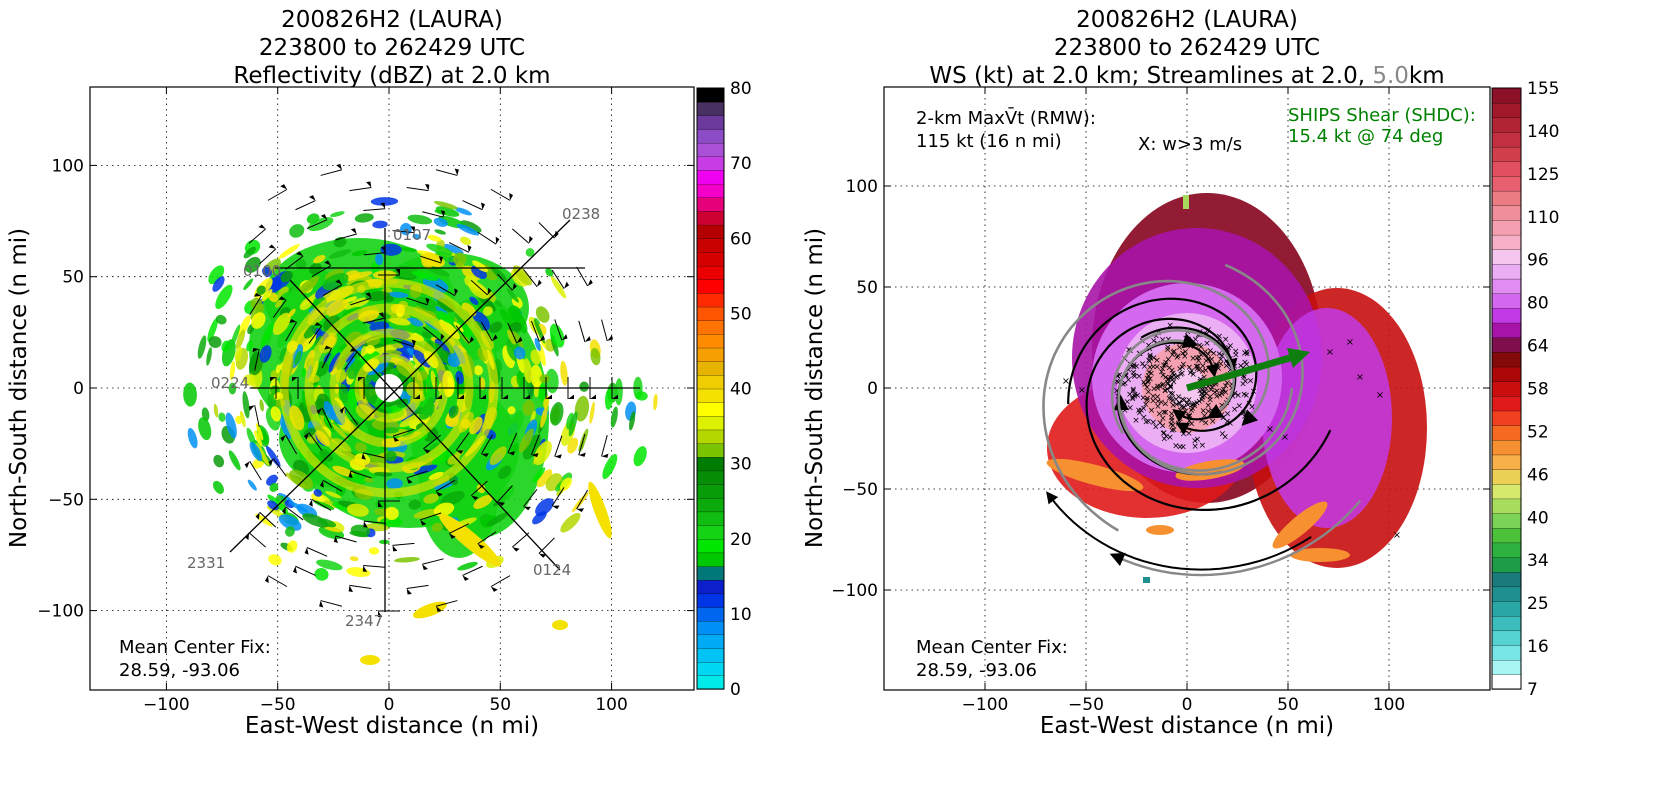 The width and height of the screenshot is (1654, 787). I want to click on streamline, so click(1162, 366).